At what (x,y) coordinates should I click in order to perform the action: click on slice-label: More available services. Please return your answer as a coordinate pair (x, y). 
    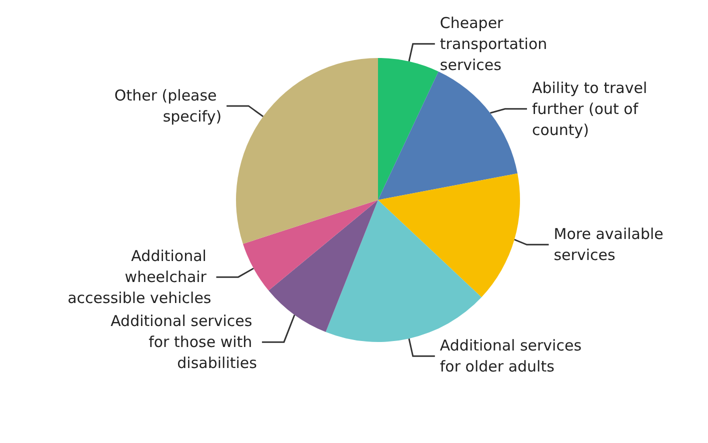
    Looking at the image, I should click on (611, 244).